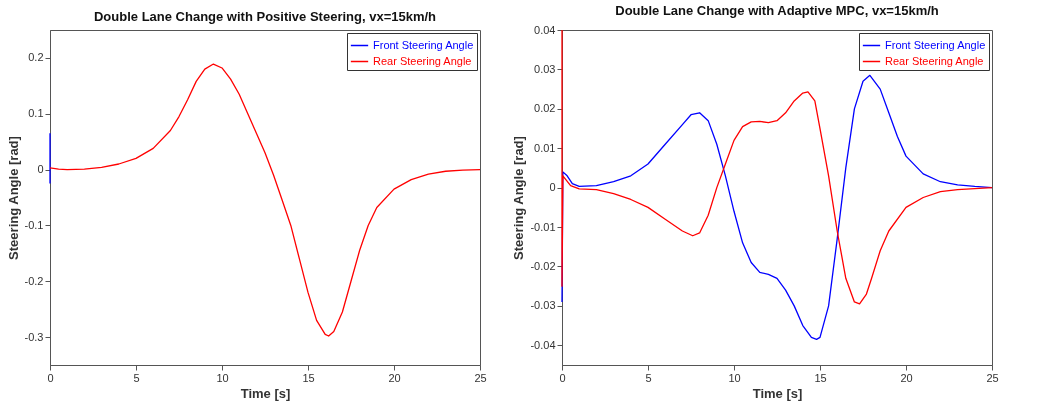 This screenshot has height=410, width=1040. Describe the element at coordinates (545, 68) in the screenshot. I see `y-tick-label: 0.03` at that location.